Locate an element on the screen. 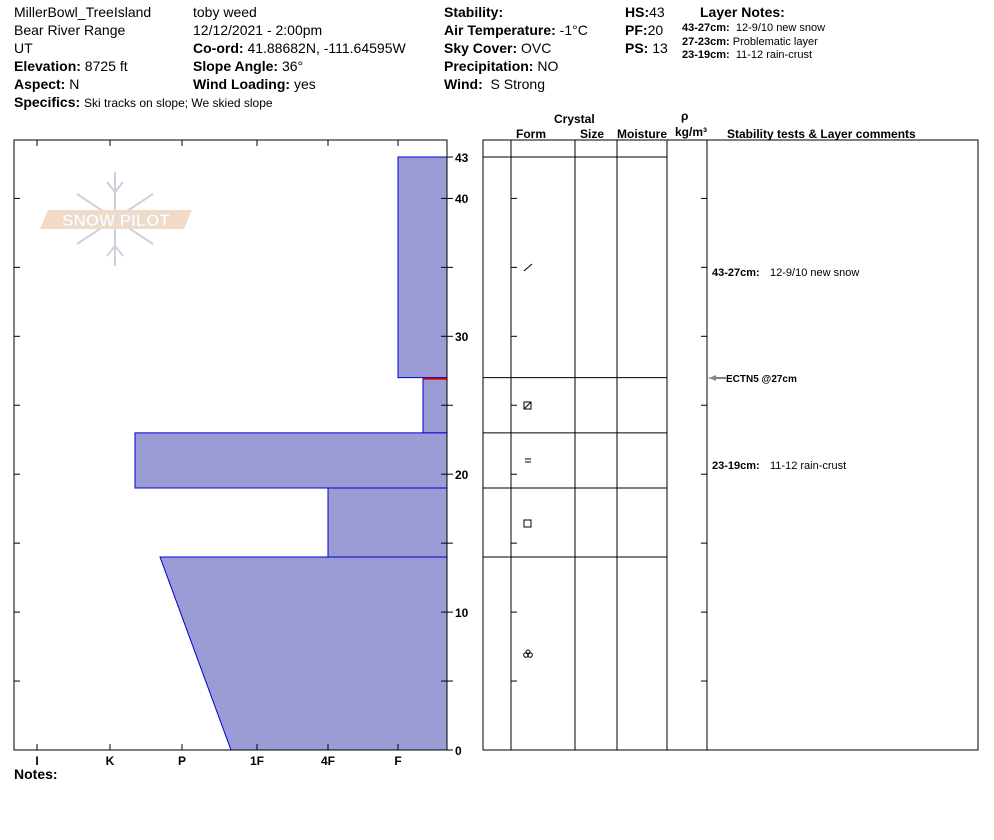 The image size is (994, 840). faceted-rounded-icon is located at coordinates (527, 405).